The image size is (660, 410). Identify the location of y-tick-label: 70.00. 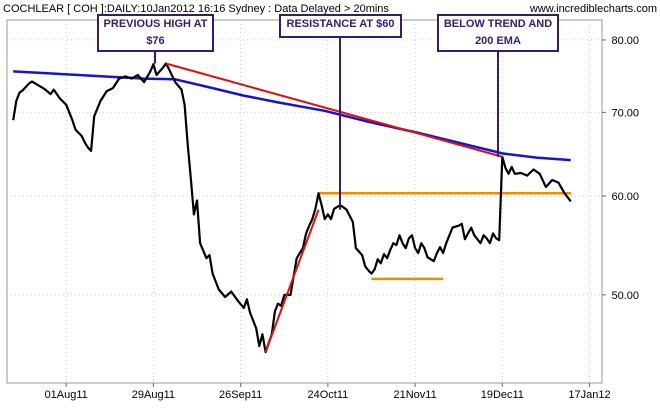
(625, 113).